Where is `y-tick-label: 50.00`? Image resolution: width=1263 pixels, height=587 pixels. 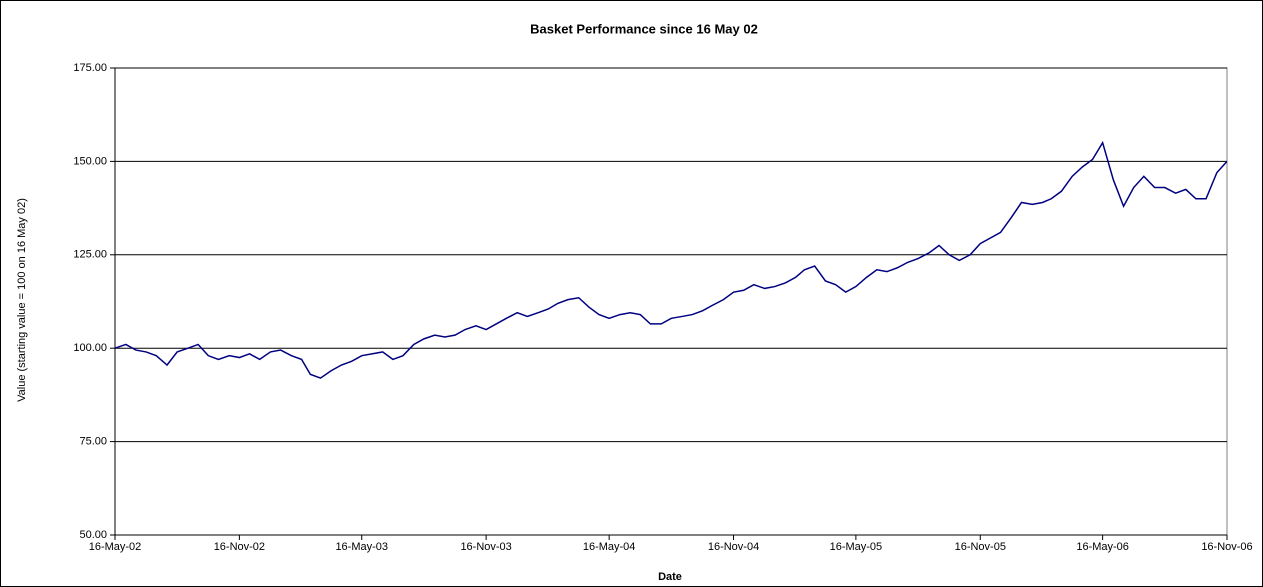 y-tick-label: 50.00 is located at coordinates (93, 535).